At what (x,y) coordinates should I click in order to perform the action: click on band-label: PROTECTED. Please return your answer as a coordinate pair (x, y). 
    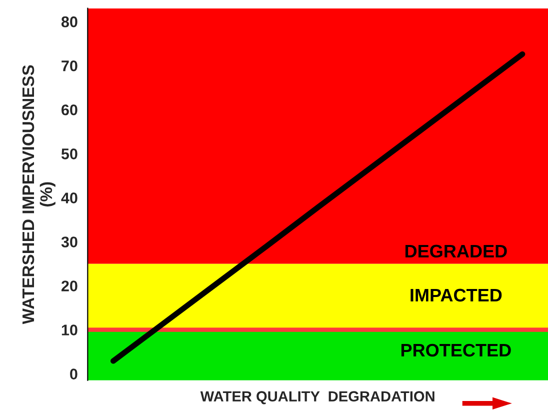
    Looking at the image, I should click on (456, 350).